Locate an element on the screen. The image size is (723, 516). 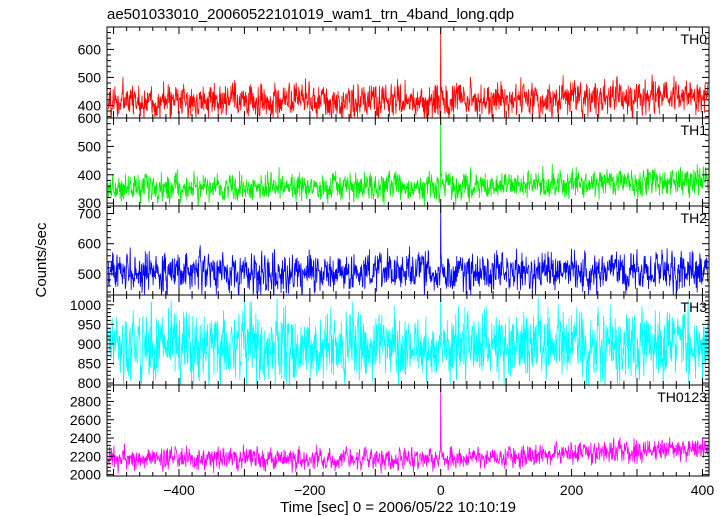
x-tick-label: −400 is located at coordinates (179, 490).